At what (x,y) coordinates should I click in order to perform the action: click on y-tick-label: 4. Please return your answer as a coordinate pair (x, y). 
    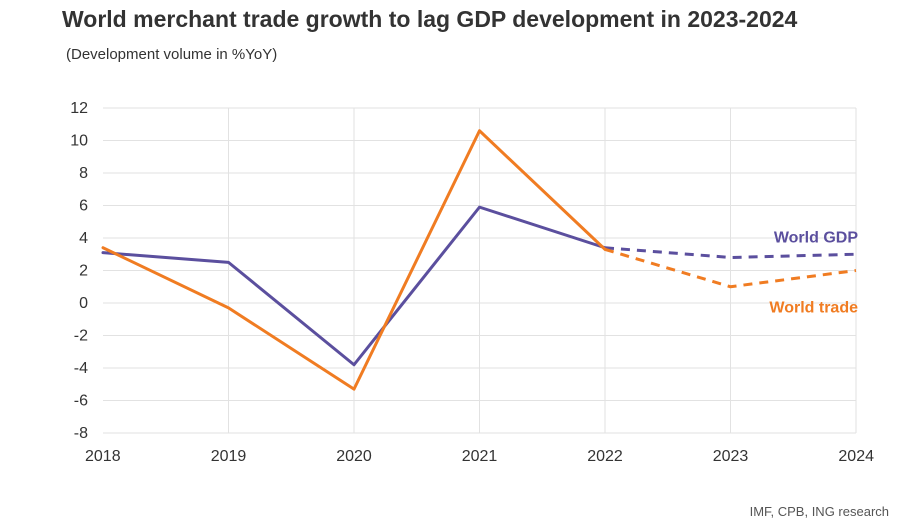
    Looking at the image, I should click on (83, 238).